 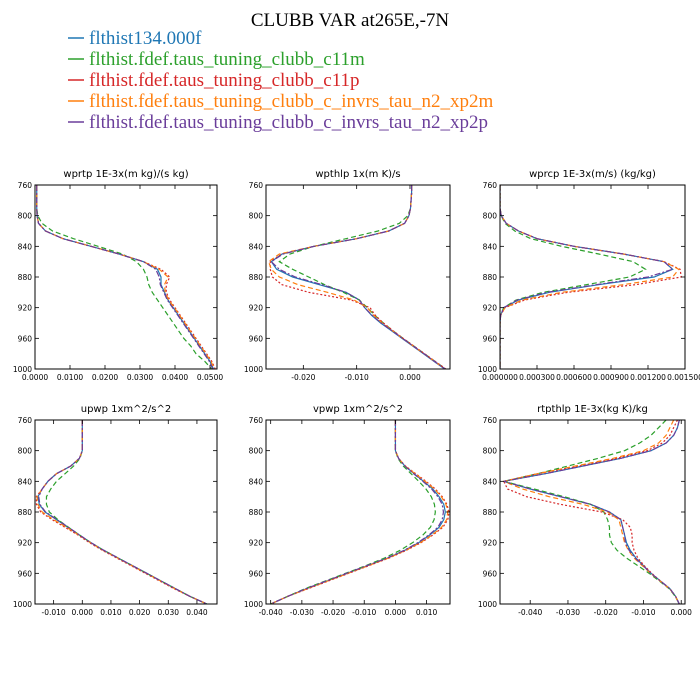 What do you see at coordinates (592, 174) in the screenshot?
I see `panel-title: wprcp 1E-3x(m/s) (kg/kg)` at bounding box center [592, 174].